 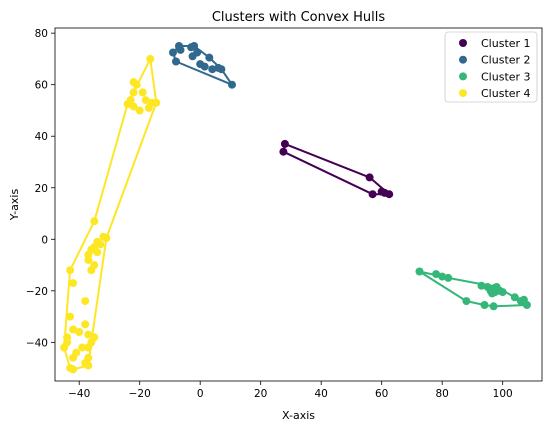 I want to click on legend-label-cluster-3: Cluster 3, so click(x=506, y=76).